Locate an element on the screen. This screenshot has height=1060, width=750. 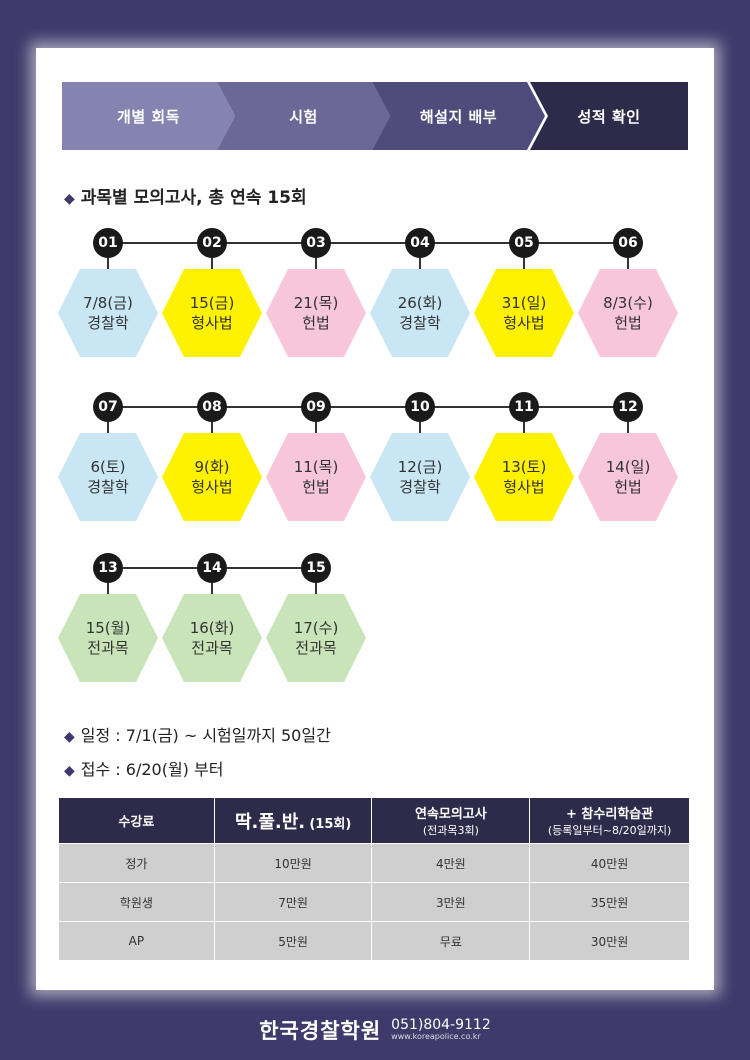
exam-date: 26(화) is located at coordinates (420, 302).